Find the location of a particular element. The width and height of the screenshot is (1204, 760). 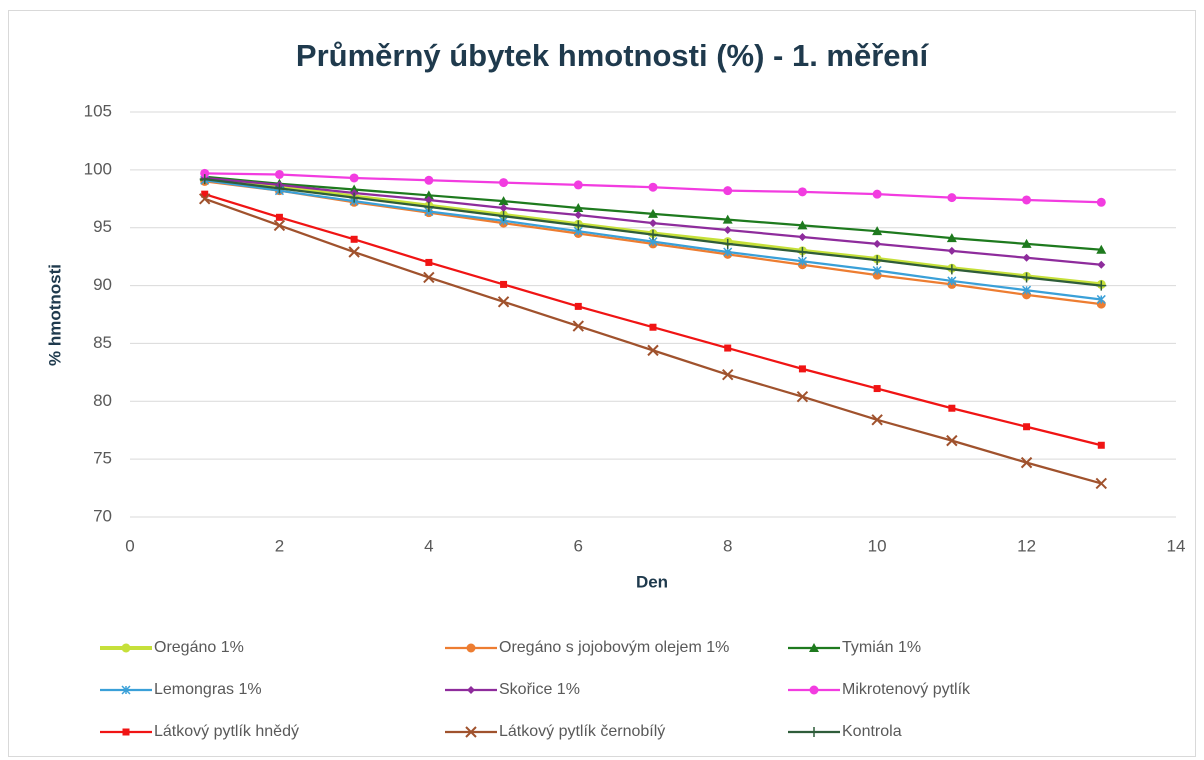

legend-label: Lemongras 1% is located at coordinates (208, 689).